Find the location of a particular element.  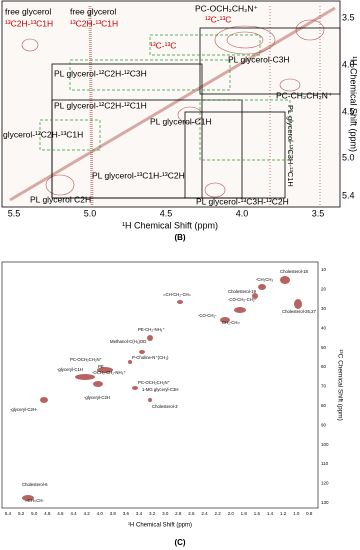

peak-annotation: Cholesterol-18 is located at coordinates (294, 271).